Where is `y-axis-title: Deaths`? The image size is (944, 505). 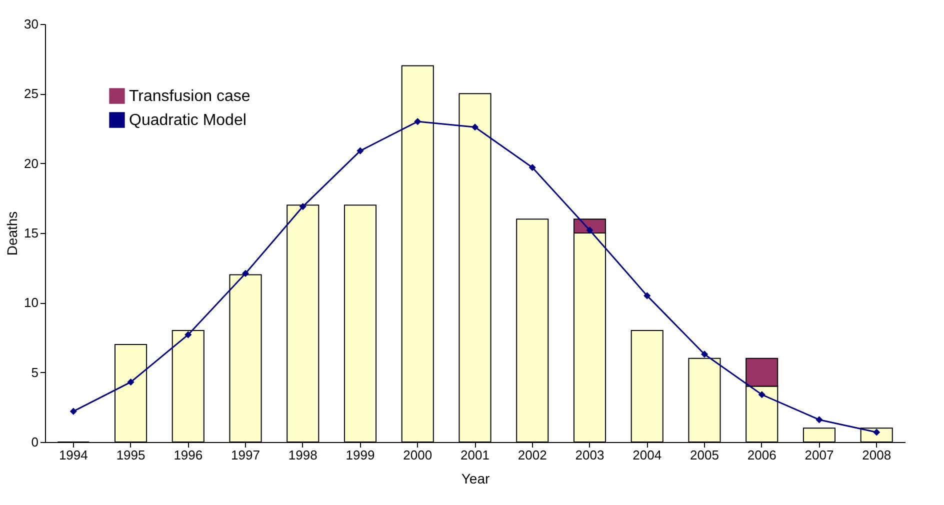
y-axis-title: Deaths is located at coordinates (12, 233).